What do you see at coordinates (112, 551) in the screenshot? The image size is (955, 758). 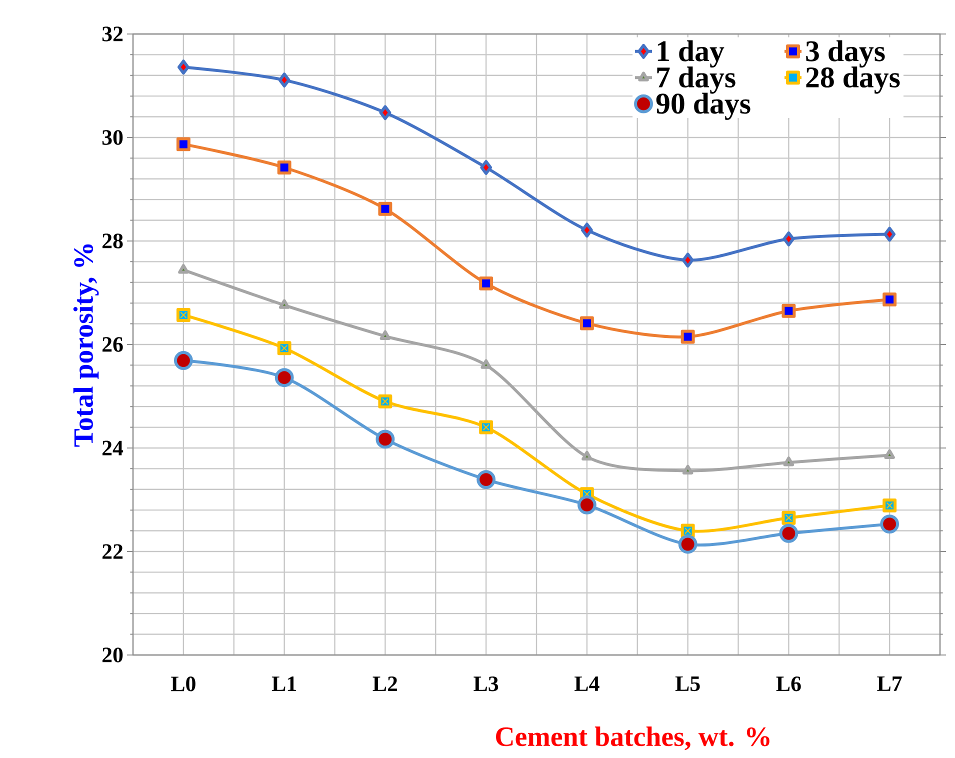 I see `y-tick-label: 22` at bounding box center [112, 551].